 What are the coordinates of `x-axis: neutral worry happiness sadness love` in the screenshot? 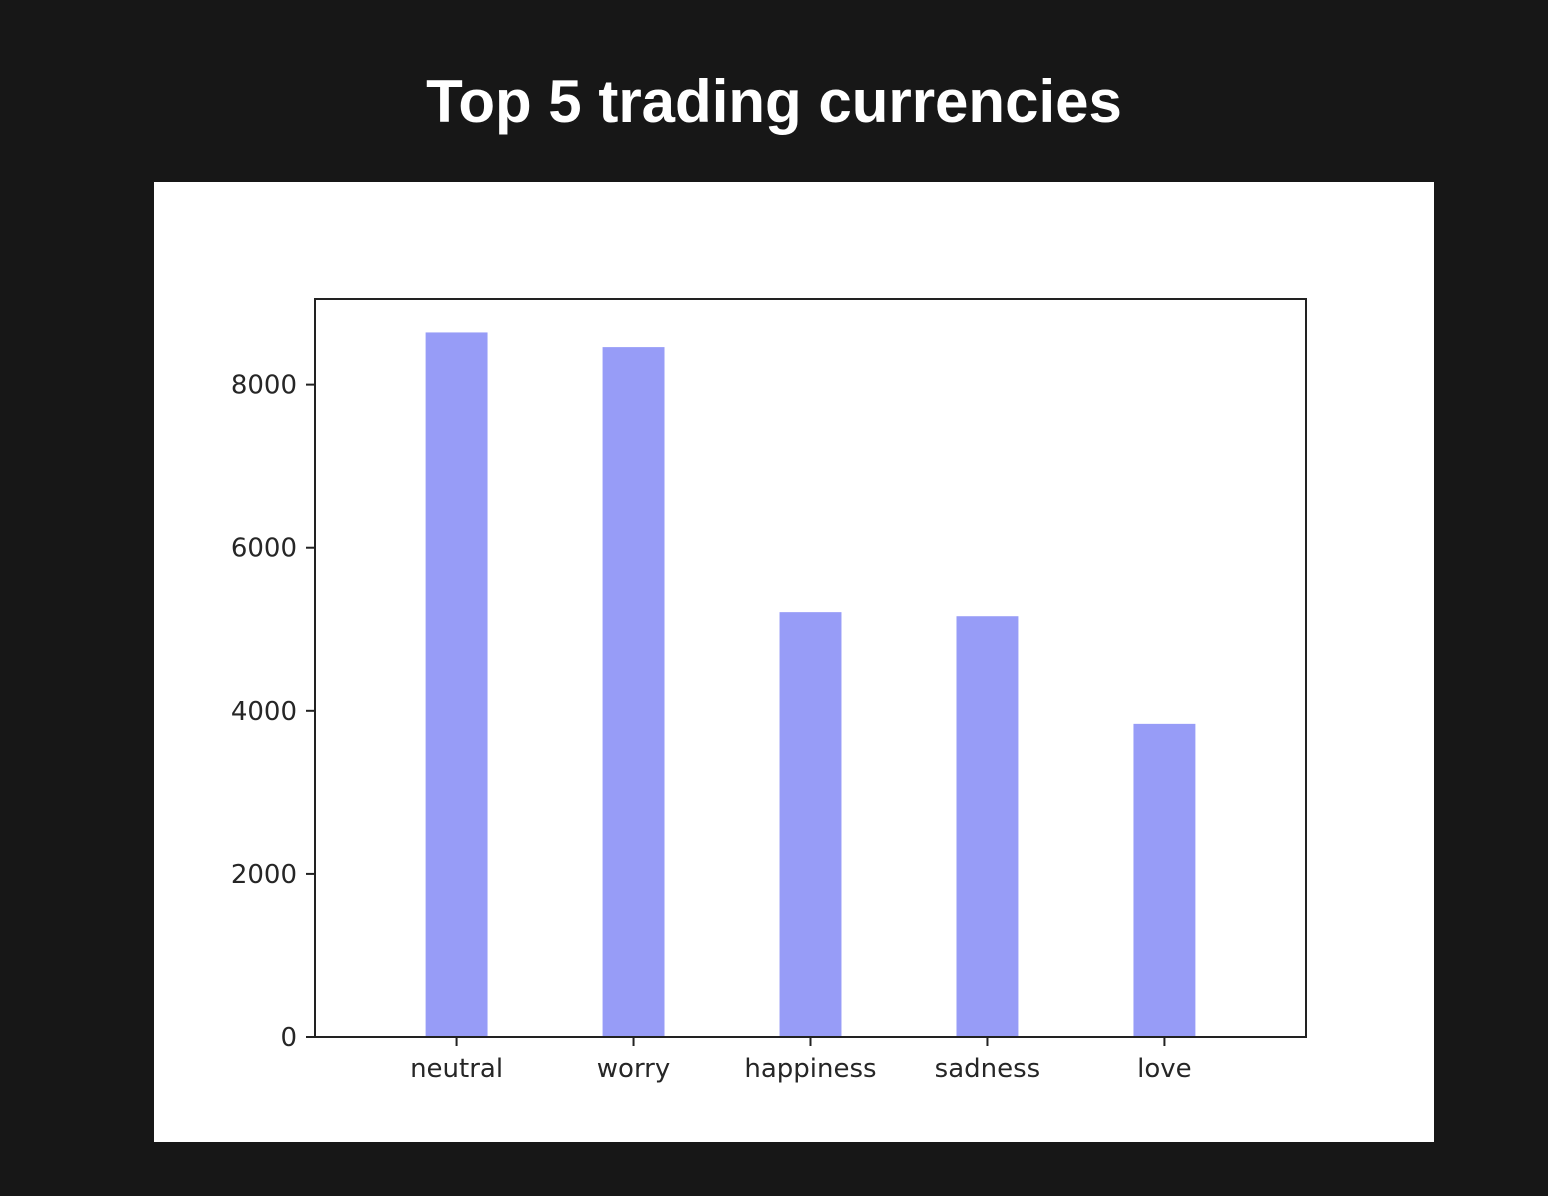 It's located at (801, 1060).